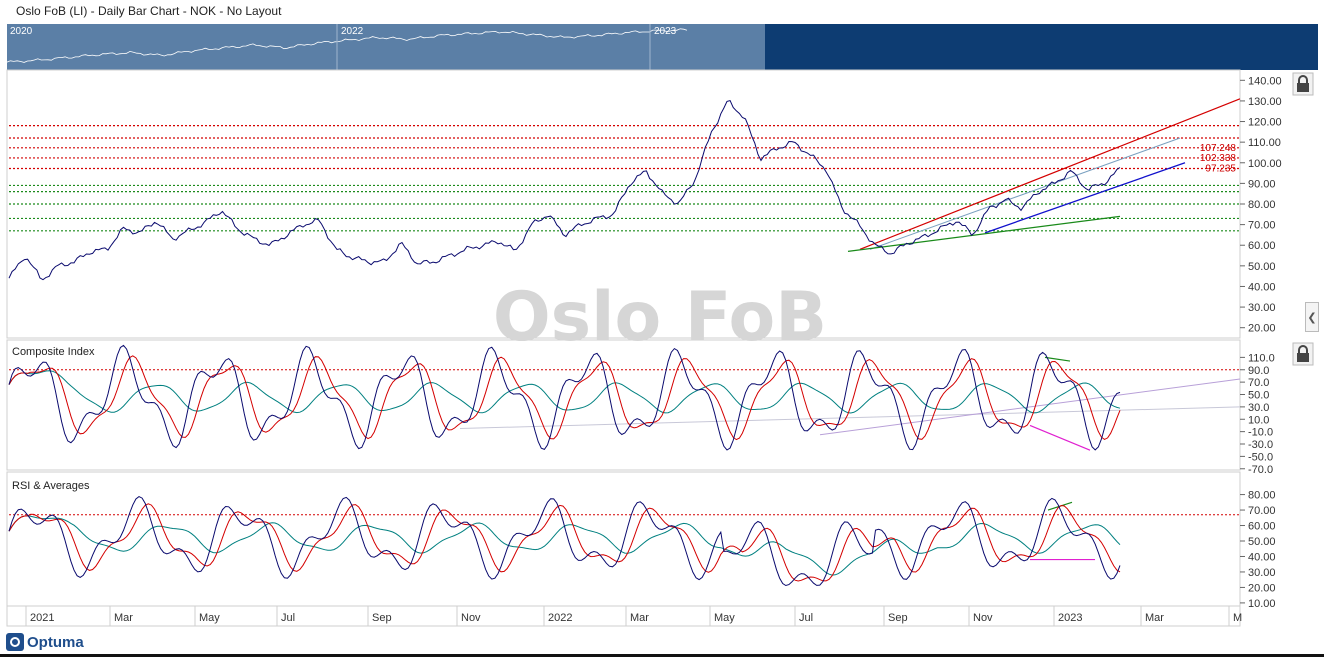  What do you see at coordinates (660, 317) in the screenshot?
I see `watermark-text: Oslo FoB` at bounding box center [660, 317].